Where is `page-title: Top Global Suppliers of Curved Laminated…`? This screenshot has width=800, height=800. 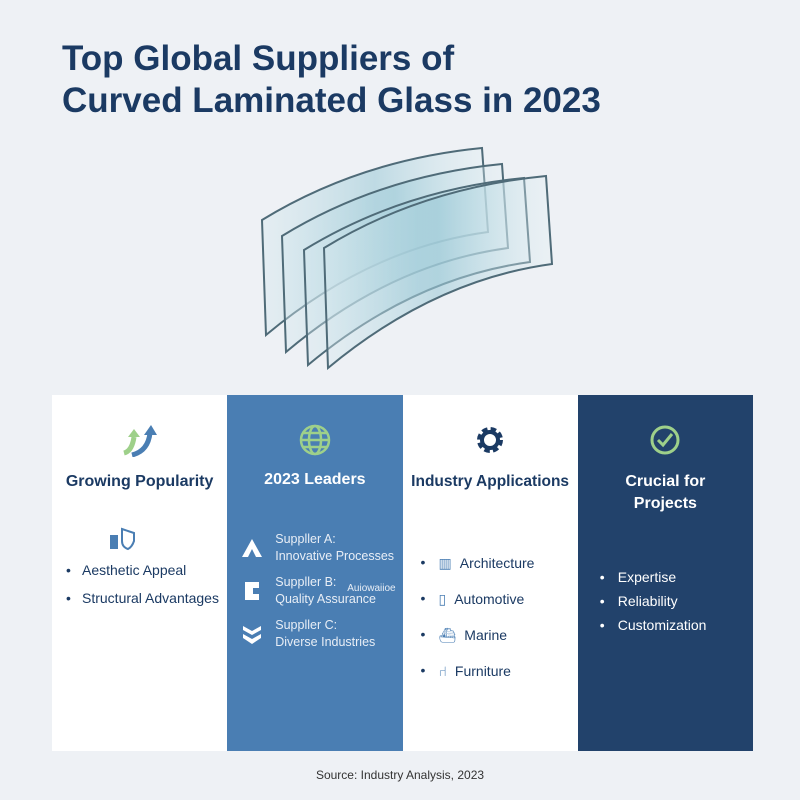 page-title: Top Global Suppliers of Curved Laminated… is located at coordinates (331, 80).